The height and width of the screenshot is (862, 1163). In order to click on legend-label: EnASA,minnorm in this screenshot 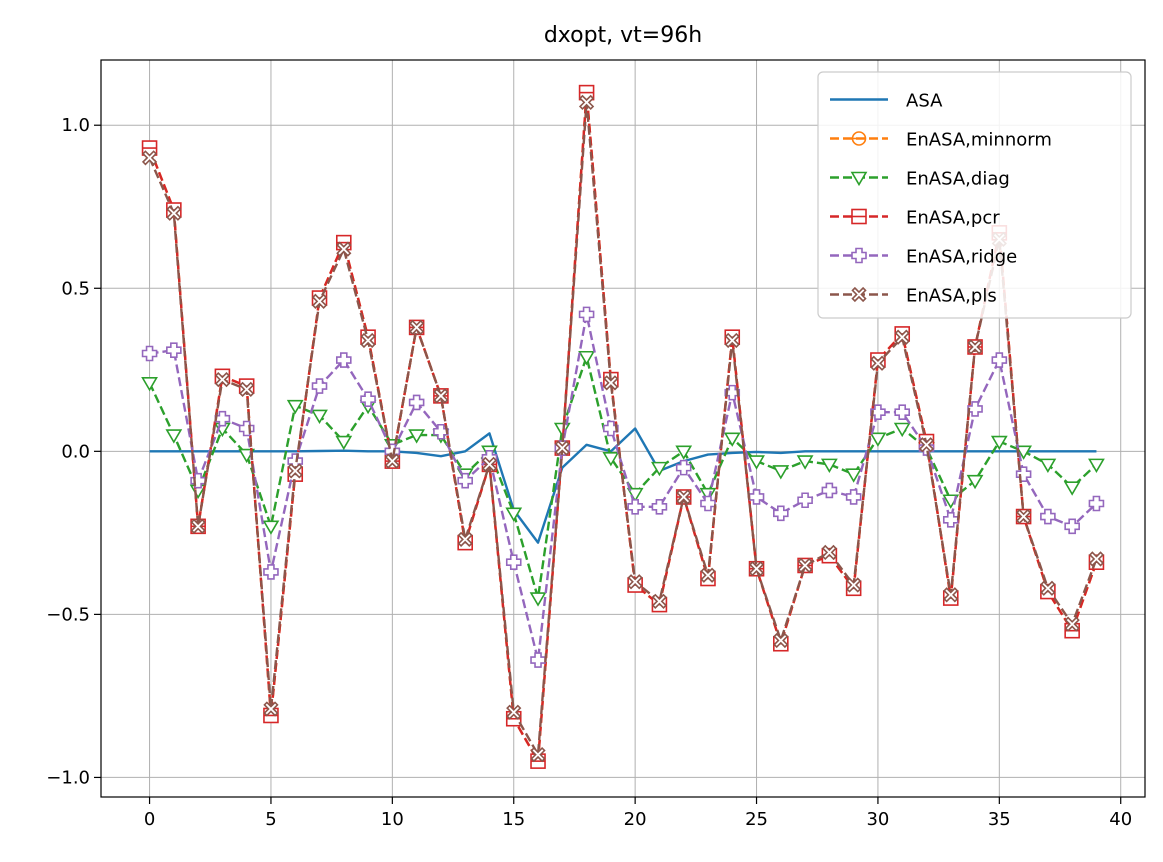, I will do `click(979, 140)`.